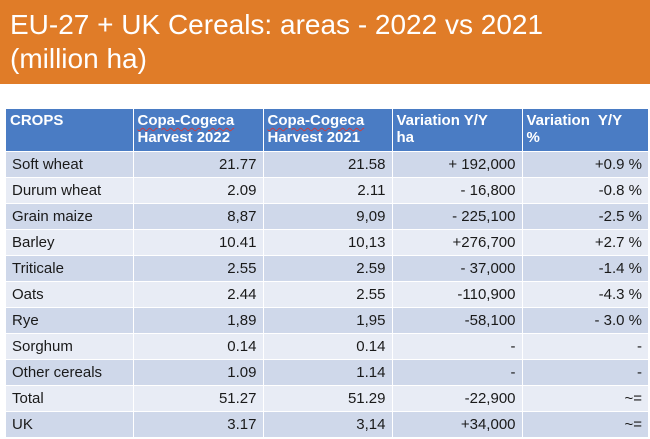  I want to click on crop-name-cell: Rye, so click(70, 319).